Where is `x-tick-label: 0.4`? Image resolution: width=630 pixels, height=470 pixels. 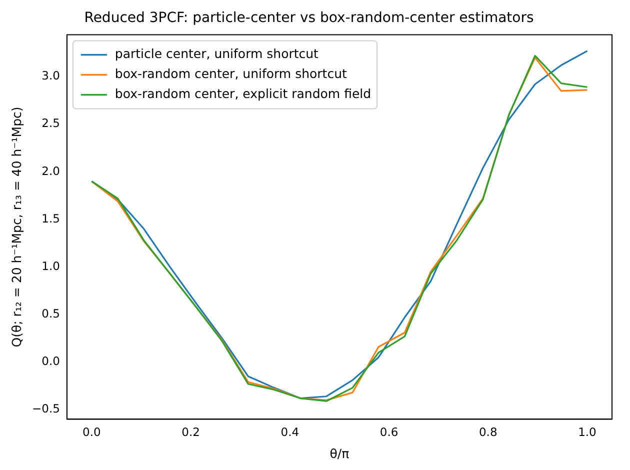 x-tick-label: 0.4 is located at coordinates (290, 432).